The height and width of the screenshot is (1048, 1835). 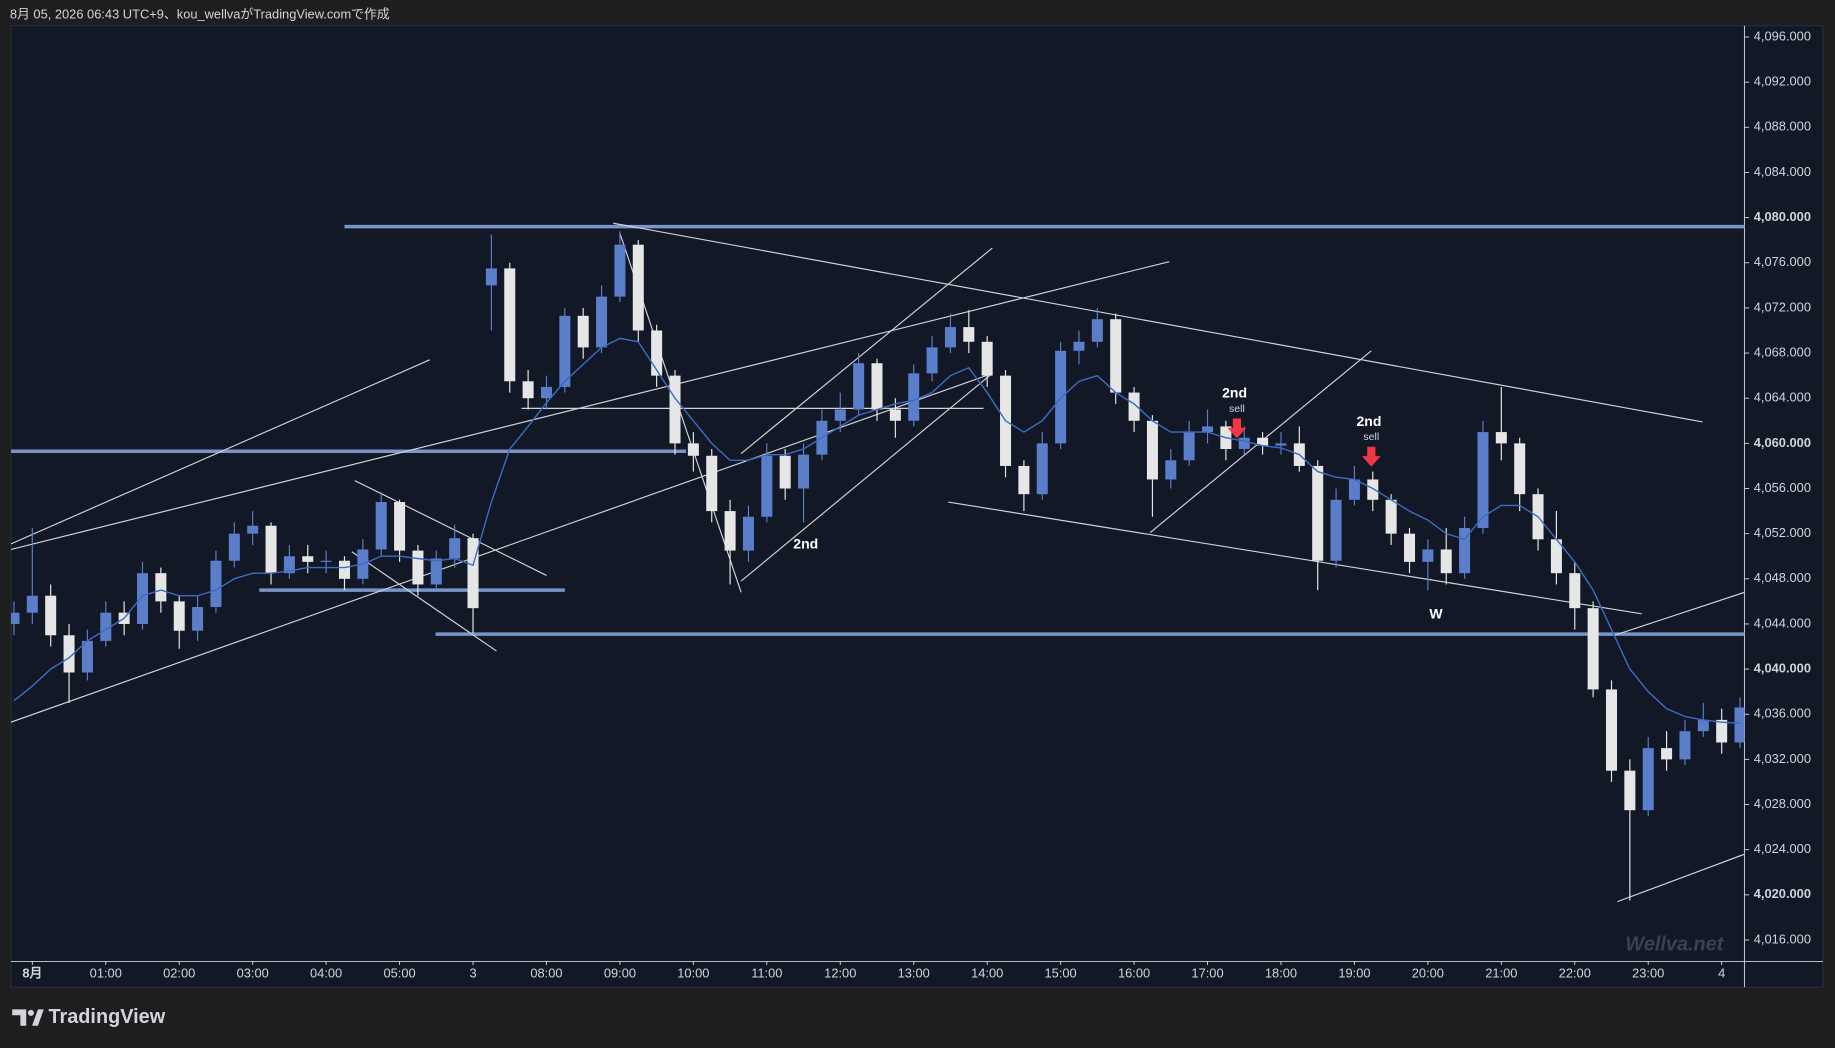 I want to click on y-tick-label: 4,072.000, so click(x=1782, y=306).